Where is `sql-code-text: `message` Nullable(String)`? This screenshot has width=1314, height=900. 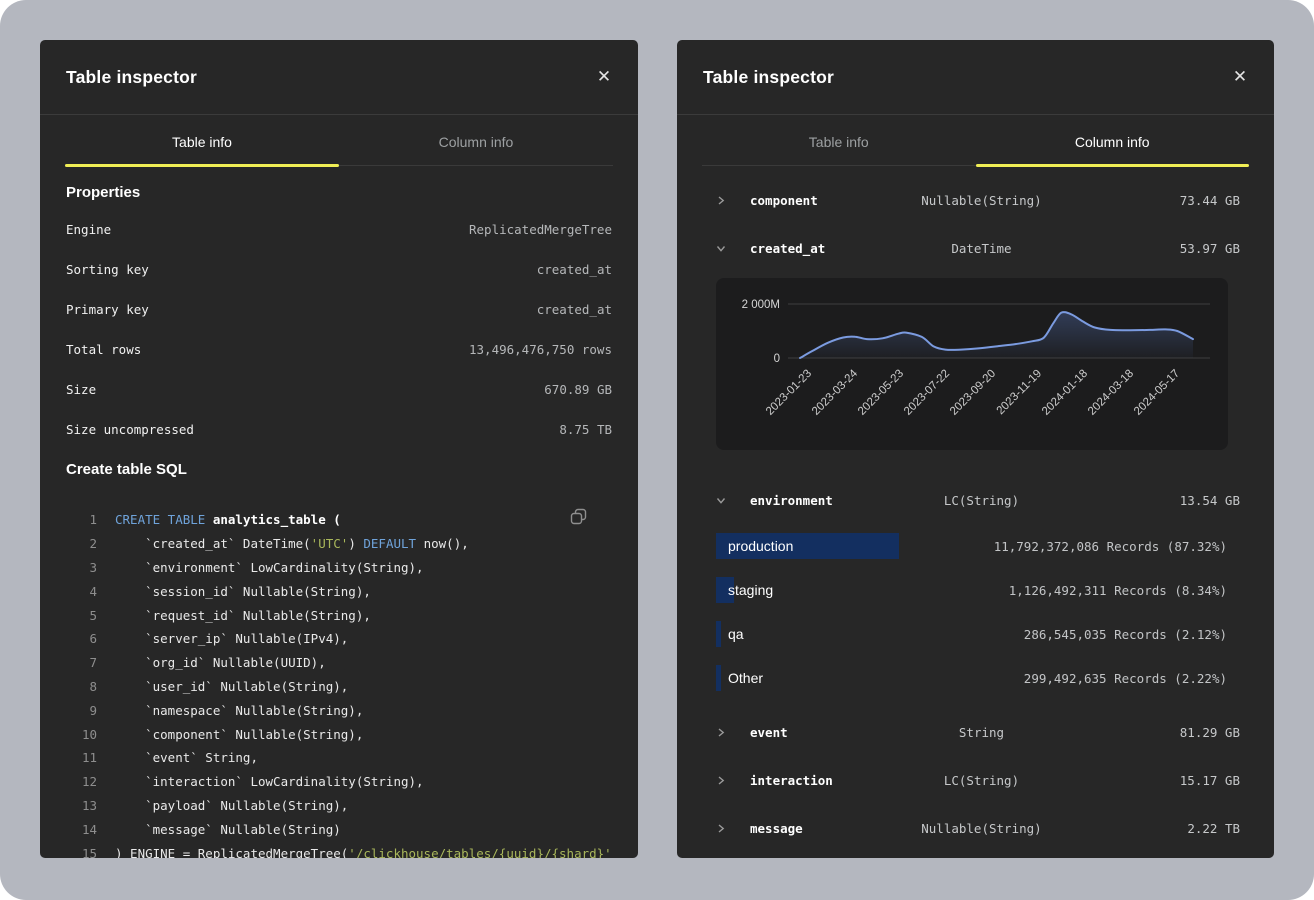
sql-code-text: `message` Nullable(String) is located at coordinates (228, 829).